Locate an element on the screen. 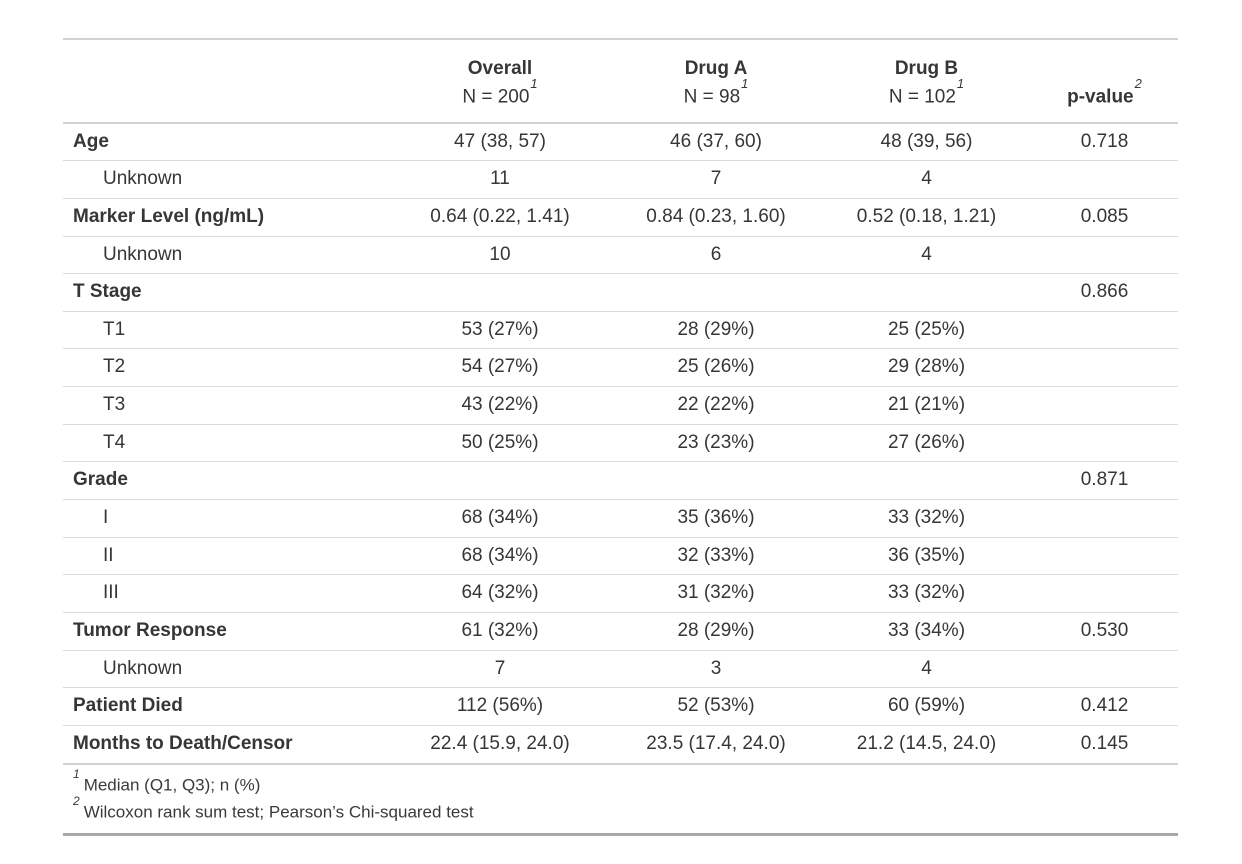 The image size is (1242, 864). cell-overall: 54 (27%) is located at coordinates (500, 368).